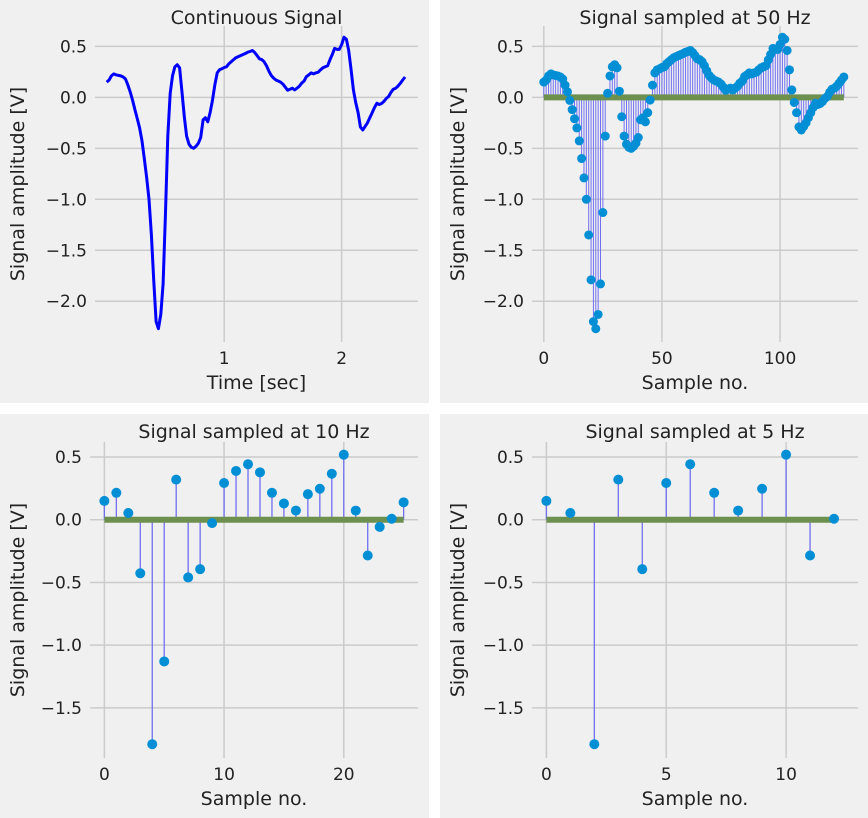  What do you see at coordinates (694, 18) in the screenshot?
I see `chart-title: Signal sampled at 50 Hz` at bounding box center [694, 18].